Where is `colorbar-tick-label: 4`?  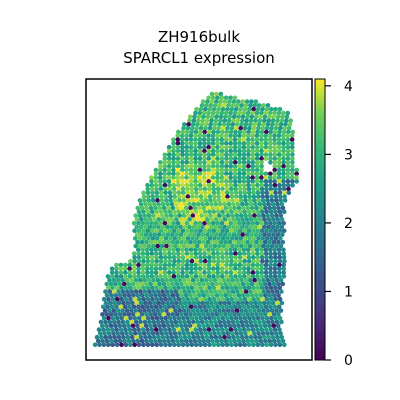
colorbar-tick-label: 4 is located at coordinates (348, 87).